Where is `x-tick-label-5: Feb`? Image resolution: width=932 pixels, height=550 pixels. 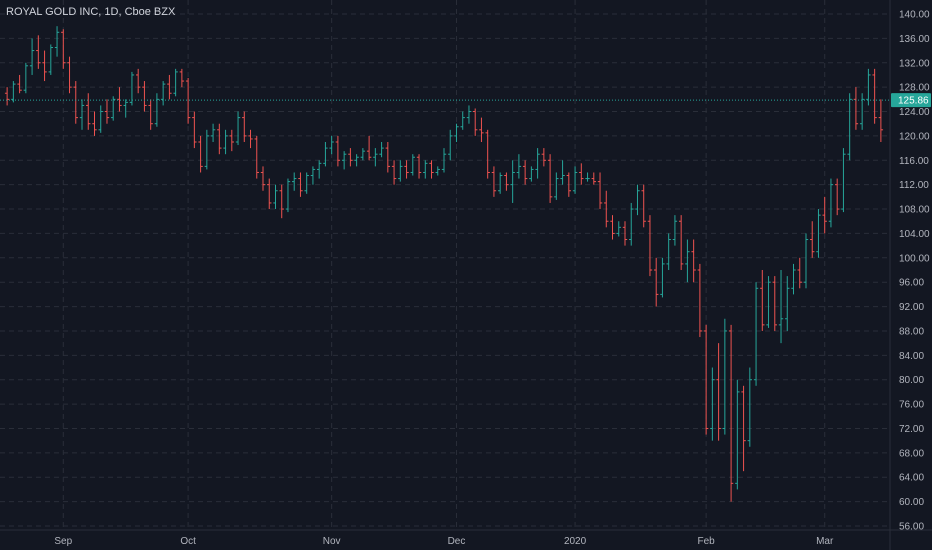 x-tick-label-5: Feb is located at coordinates (707, 541).